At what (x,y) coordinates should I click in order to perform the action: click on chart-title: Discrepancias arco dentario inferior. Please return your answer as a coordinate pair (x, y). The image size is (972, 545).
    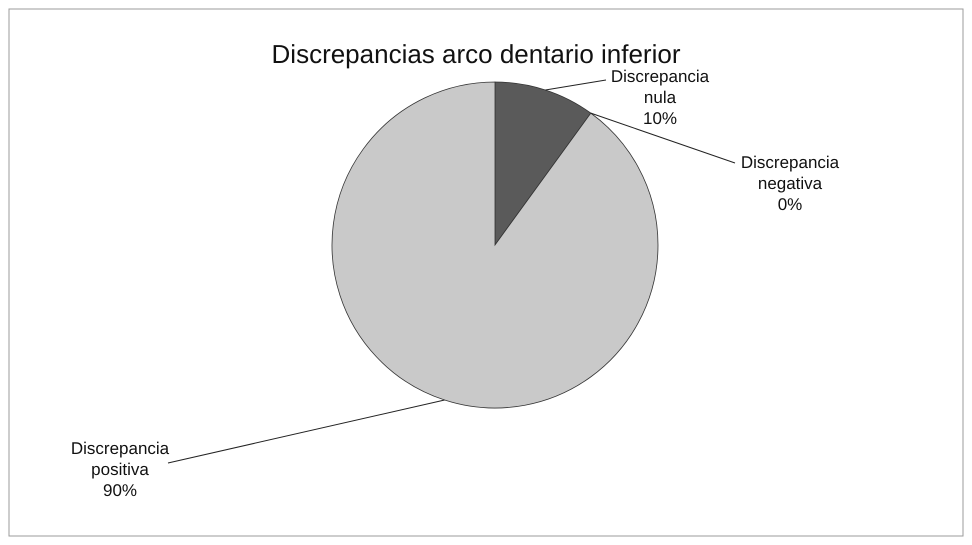
    Looking at the image, I should click on (476, 54).